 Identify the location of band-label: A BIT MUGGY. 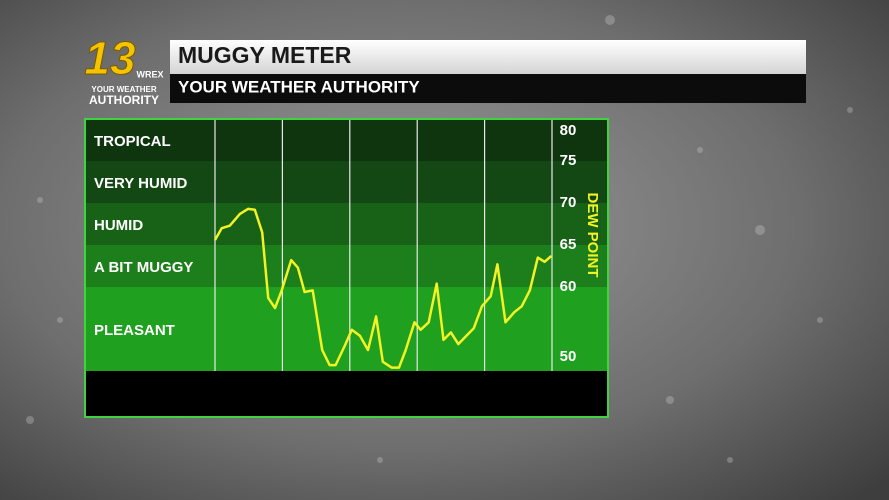
(143, 267).